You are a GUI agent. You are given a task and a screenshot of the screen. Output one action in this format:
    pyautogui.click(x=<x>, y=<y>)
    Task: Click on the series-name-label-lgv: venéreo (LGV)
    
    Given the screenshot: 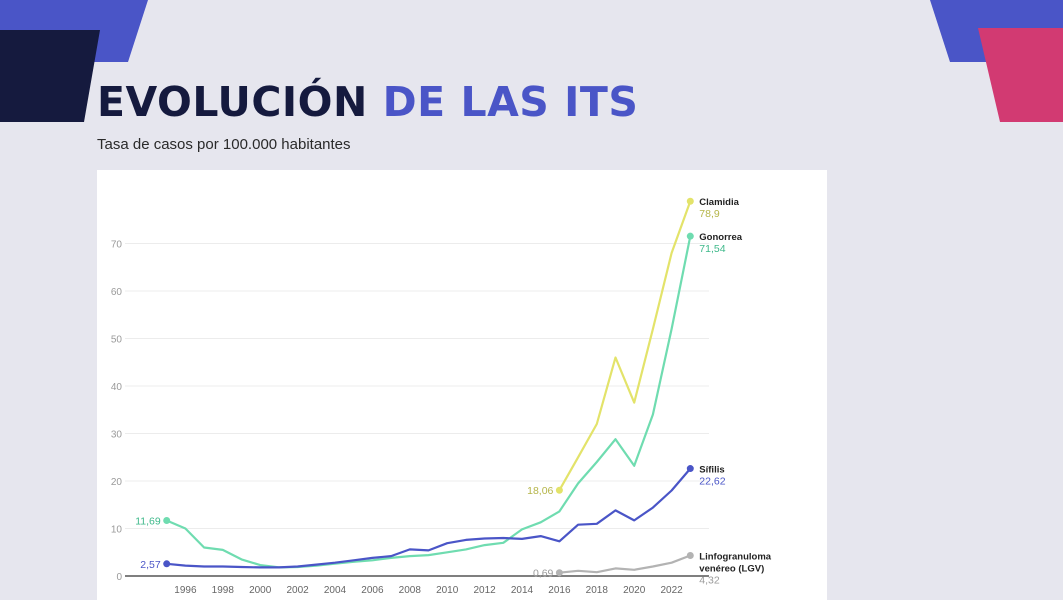 What is the action you would take?
    pyautogui.click(x=731, y=568)
    